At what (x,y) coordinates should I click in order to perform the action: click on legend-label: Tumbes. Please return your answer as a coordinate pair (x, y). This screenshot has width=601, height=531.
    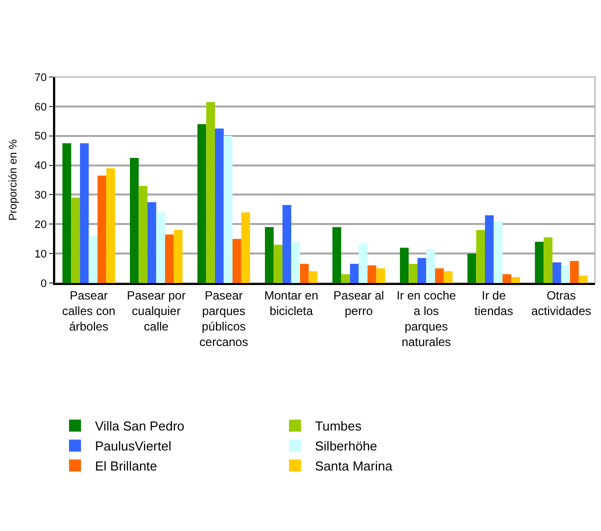
    Looking at the image, I should click on (338, 426).